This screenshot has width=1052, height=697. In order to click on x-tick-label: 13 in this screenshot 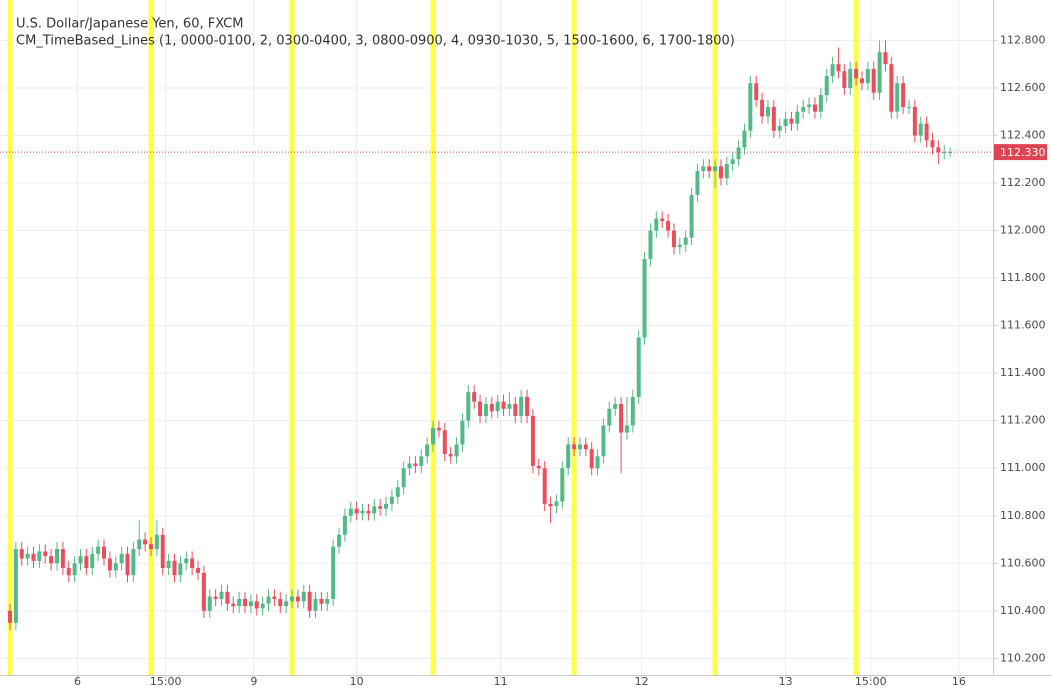, I will do `click(786, 681)`.